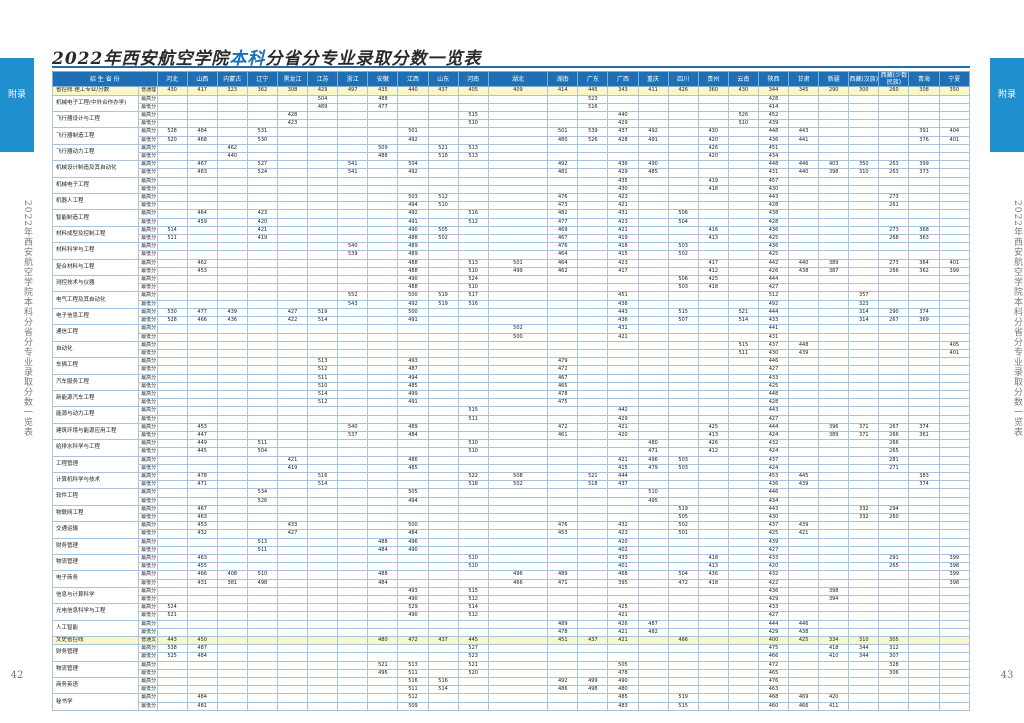  What do you see at coordinates (894, 649) in the screenshot?
I see `score-cell: 312` at bounding box center [894, 649].